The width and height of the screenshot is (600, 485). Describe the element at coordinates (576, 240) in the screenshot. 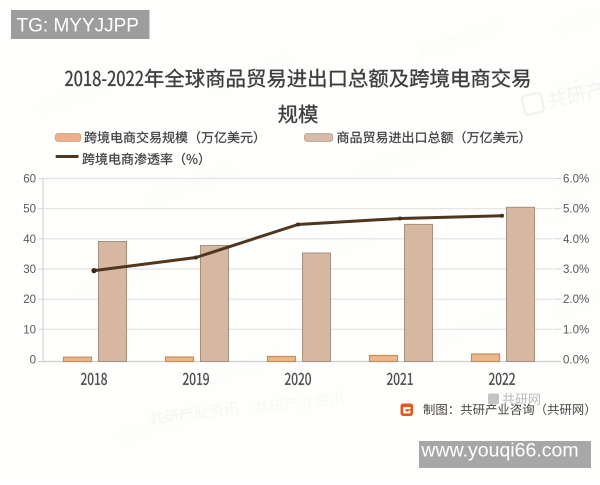

I see `svg-text: 4.0%` at that location.